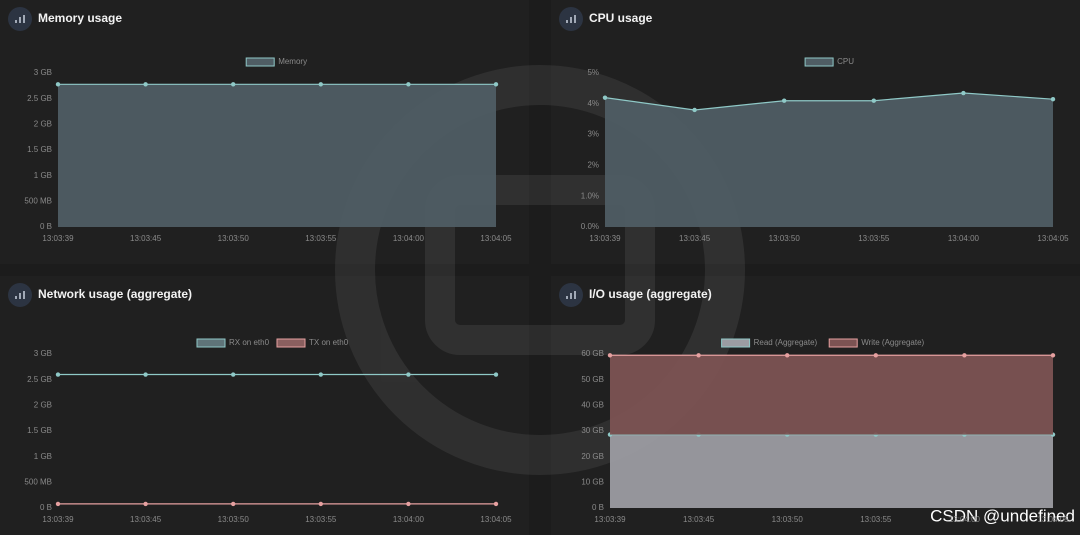 The width and height of the screenshot is (1080, 535). I want to click on watermark: CSDN @undefined, so click(1002, 515).